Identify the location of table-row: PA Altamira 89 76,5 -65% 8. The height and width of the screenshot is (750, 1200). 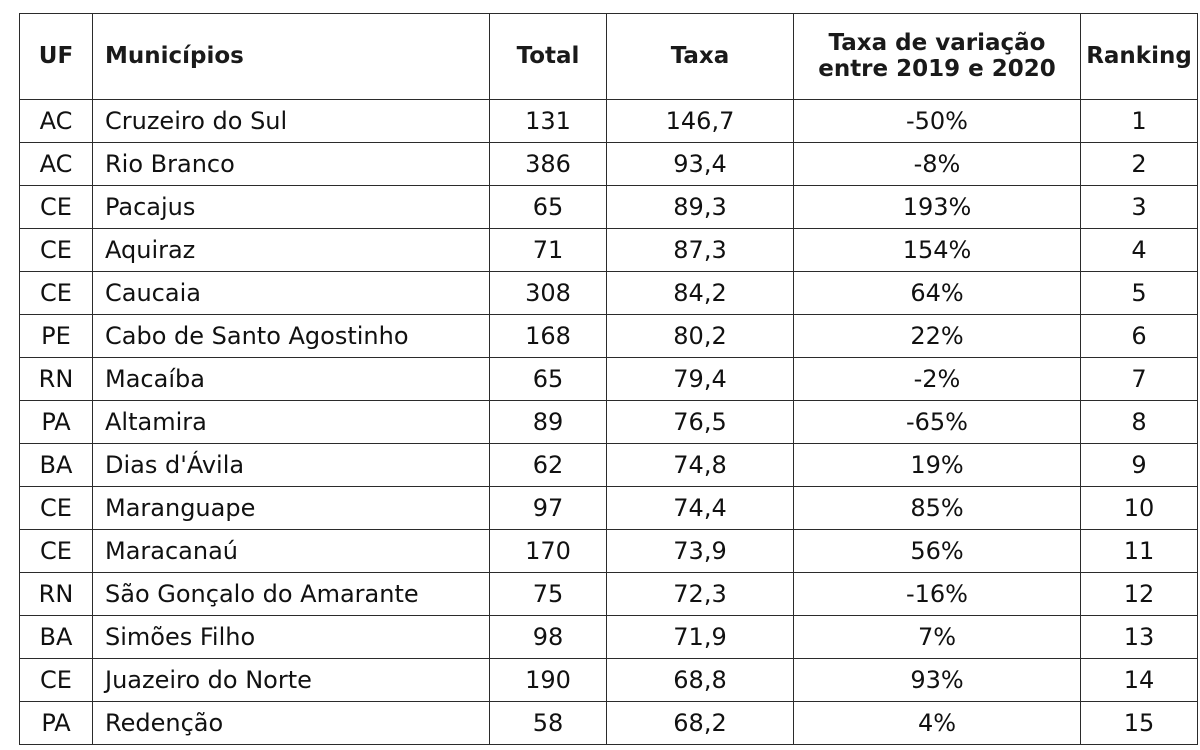
(608, 422).